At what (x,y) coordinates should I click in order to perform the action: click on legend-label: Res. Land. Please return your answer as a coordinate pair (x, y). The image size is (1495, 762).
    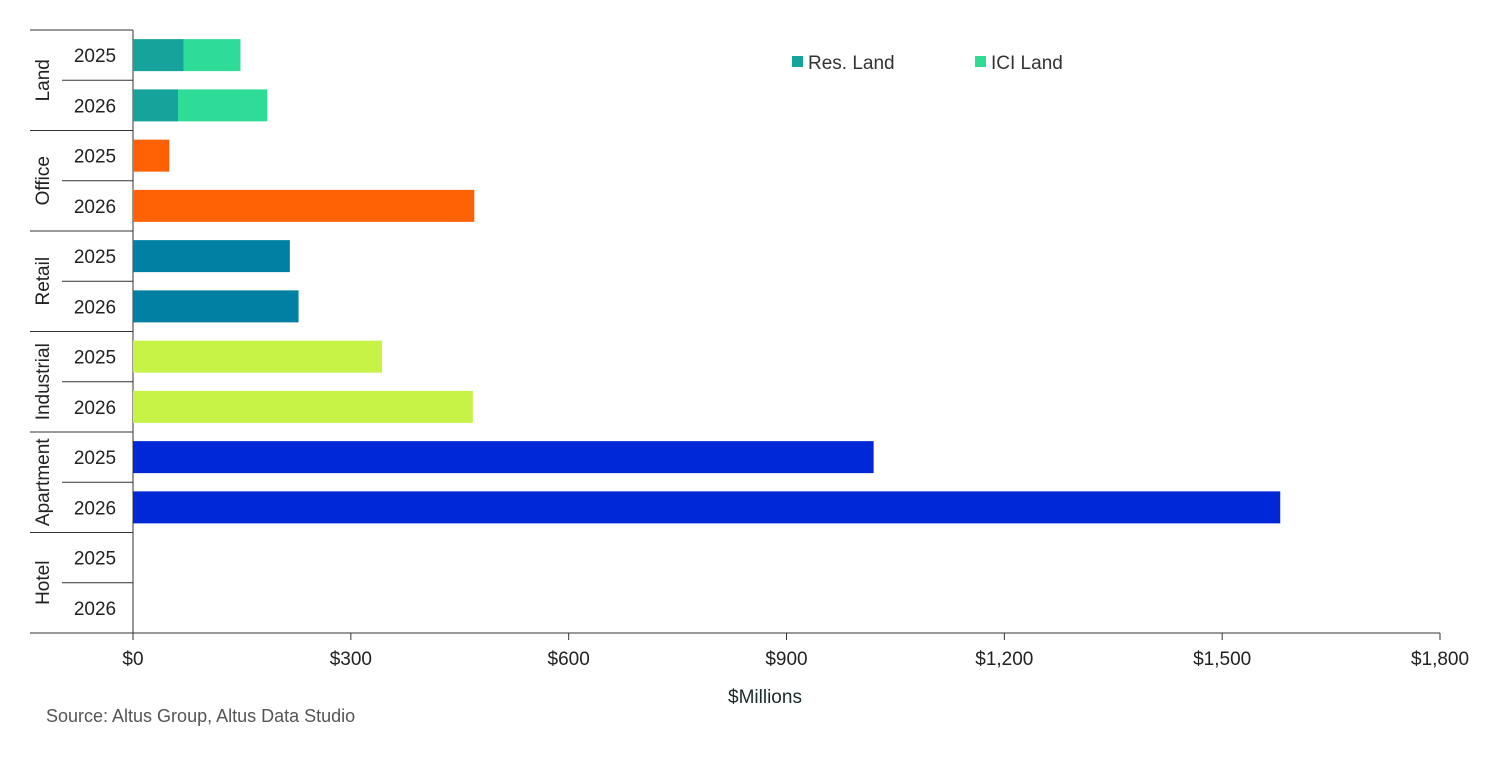
    Looking at the image, I should click on (851, 63).